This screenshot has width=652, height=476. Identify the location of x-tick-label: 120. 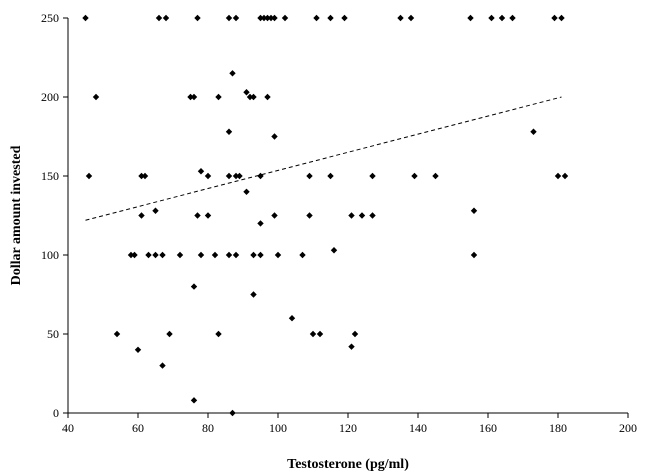
(348, 428).